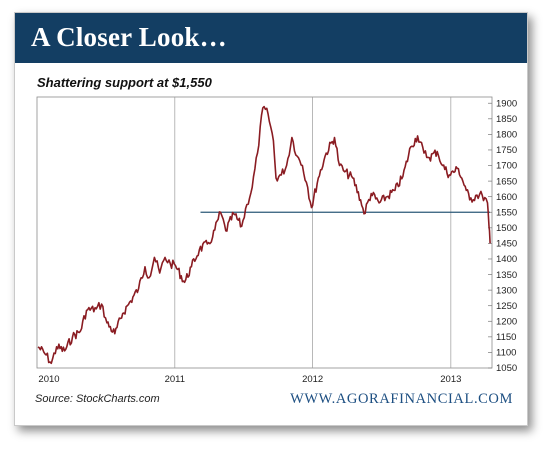 This screenshot has height=450, width=548. I want to click on x-tick-label: 2013, so click(450, 379).